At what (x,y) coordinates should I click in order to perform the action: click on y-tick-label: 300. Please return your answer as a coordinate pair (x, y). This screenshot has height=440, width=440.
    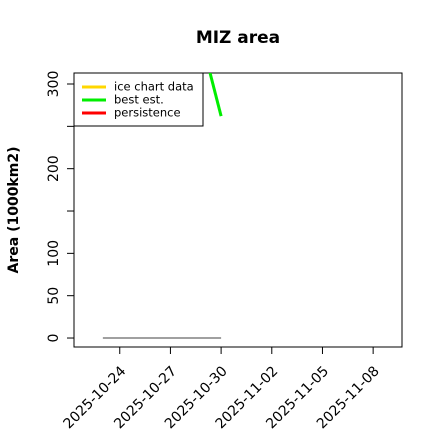
    Looking at the image, I should click on (54, 84).